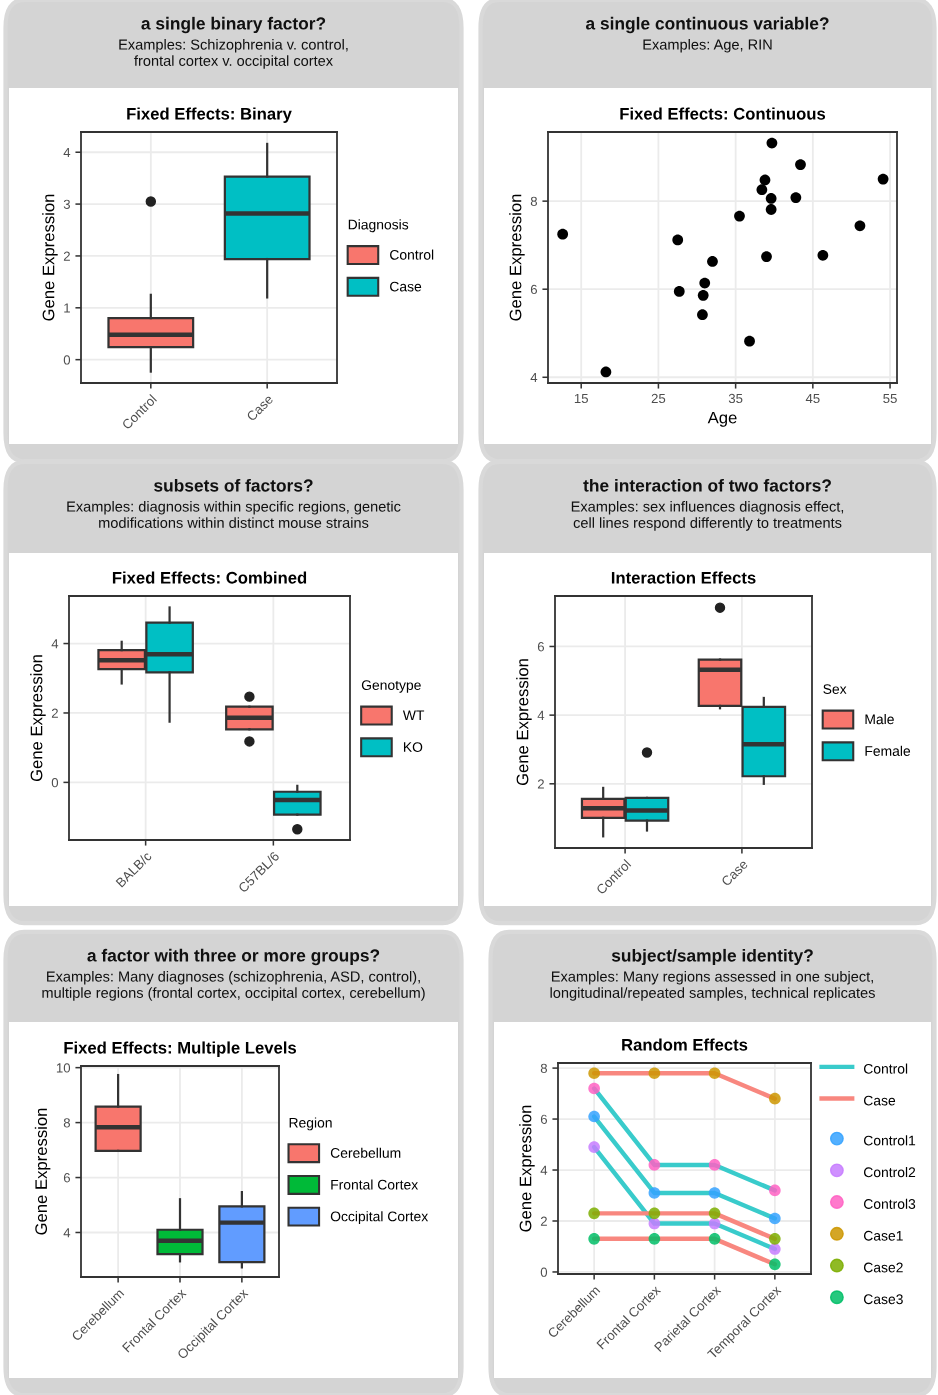 Image resolution: width=938 pixels, height=1395 pixels. Describe the element at coordinates (883, 1267) in the screenshot. I see `legend-label: Case2` at that location.